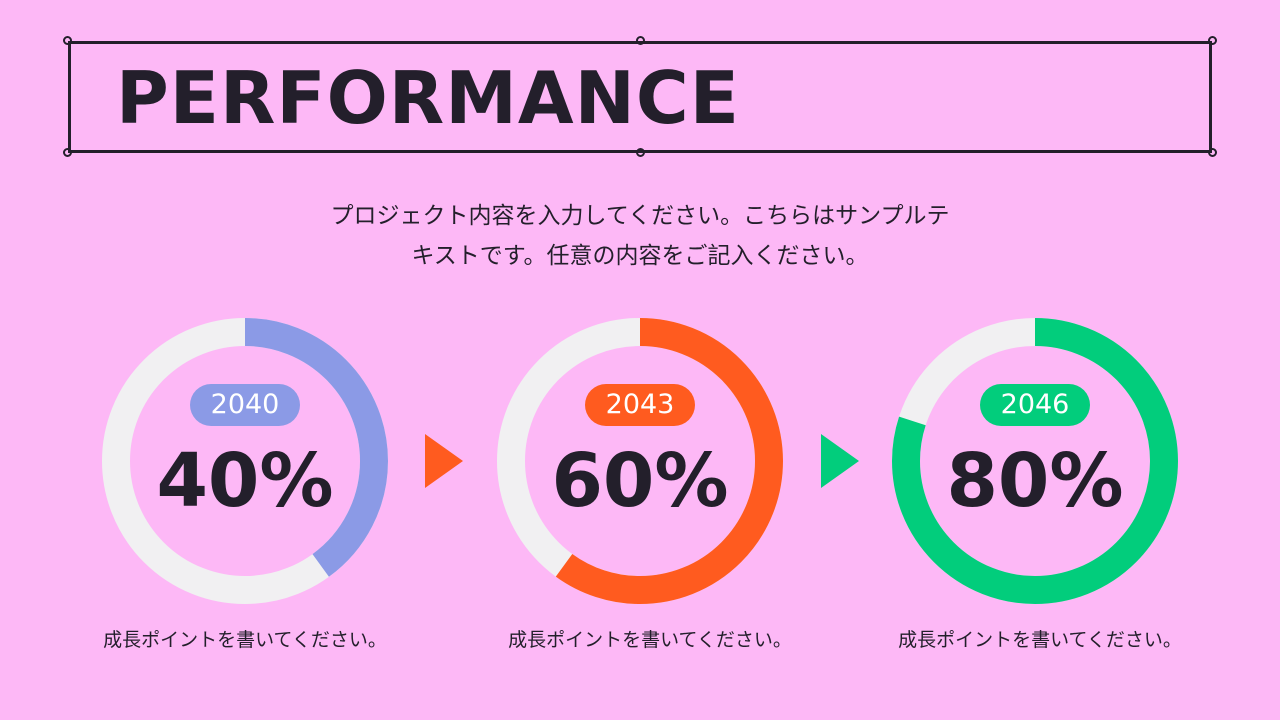  What do you see at coordinates (1040, 640) in the screenshot?
I see `growth-caption-3: 成長ポイントを書いてください。` at bounding box center [1040, 640].